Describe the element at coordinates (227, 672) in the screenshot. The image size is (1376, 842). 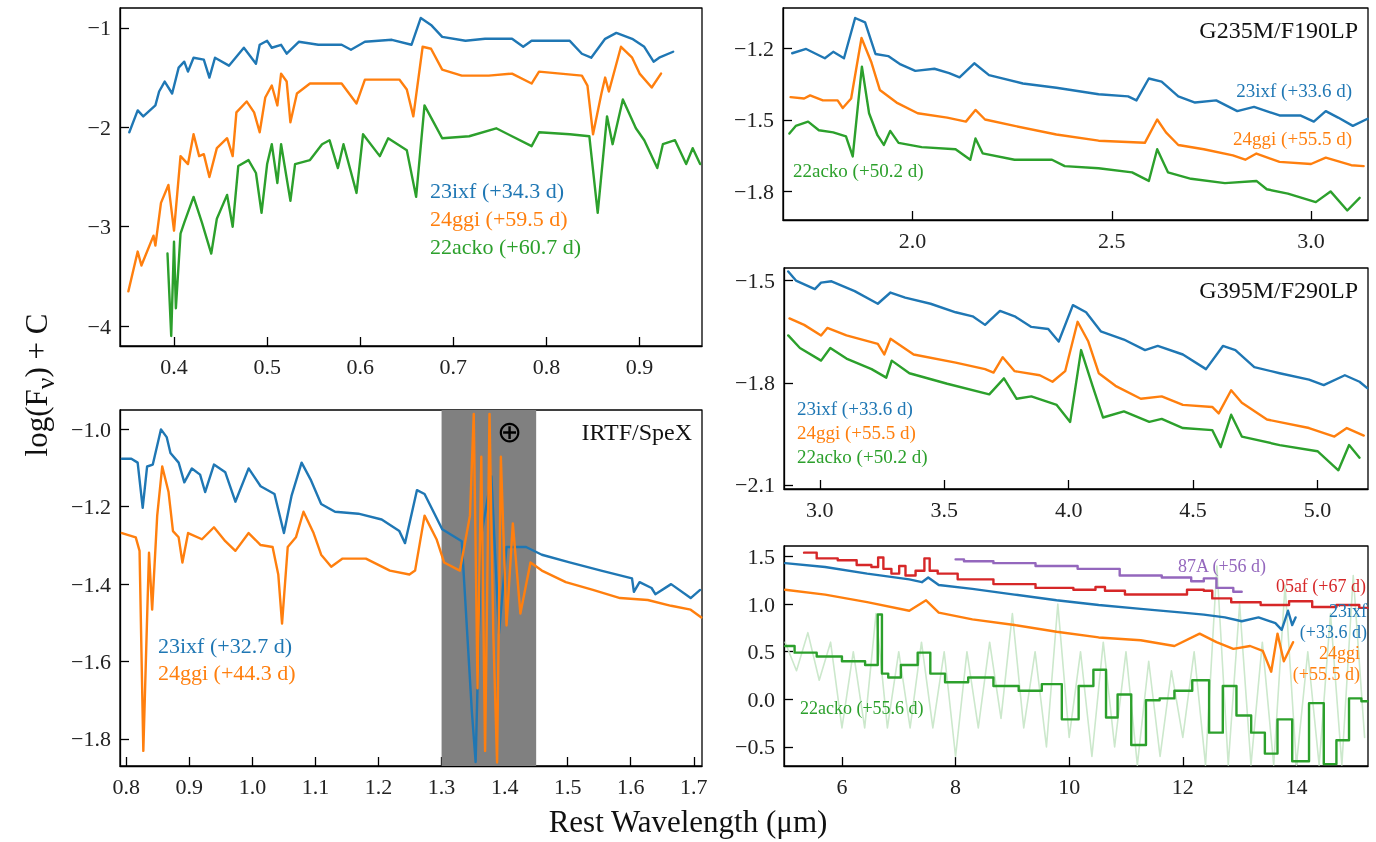
I see `series-label: 24ggi (+44.3 d)` at that location.